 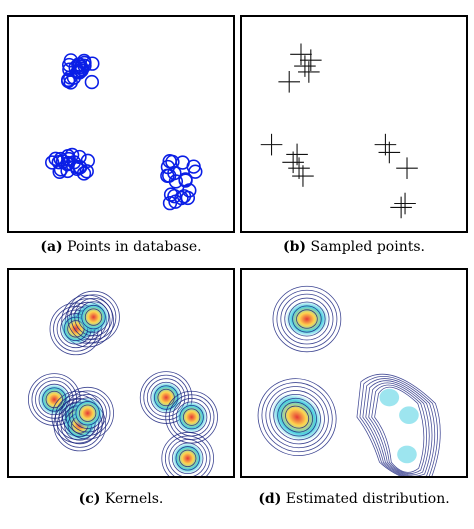 What do you see at coordinates (132, 247) in the screenshot?
I see `caption-a-text: Points in database.` at bounding box center [132, 247].